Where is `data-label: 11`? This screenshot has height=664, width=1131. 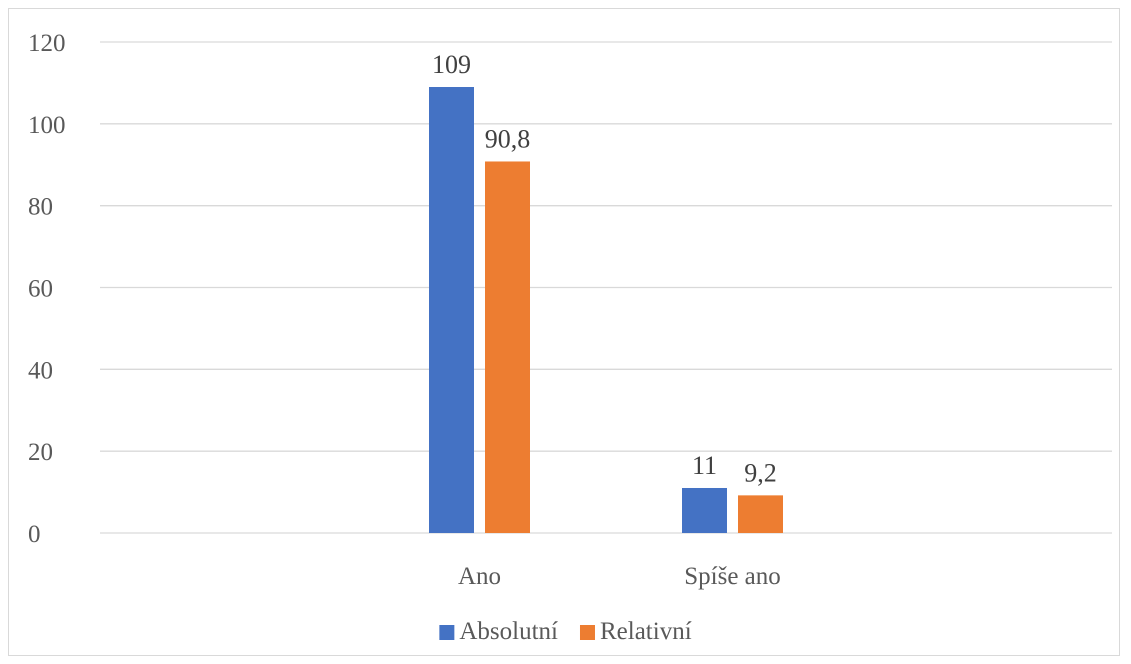 data-label: 11 is located at coordinates (704, 465).